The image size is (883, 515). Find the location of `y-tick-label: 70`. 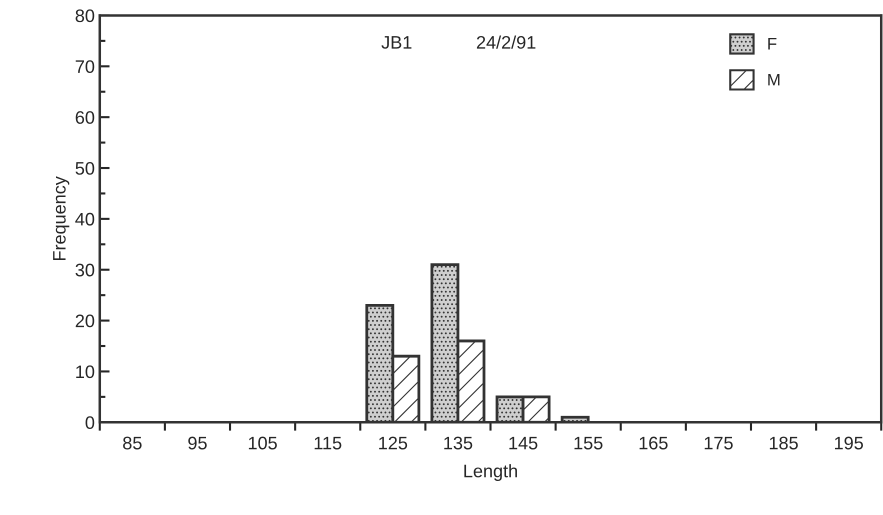

y-tick-label: 70 is located at coordinates (85, 67).